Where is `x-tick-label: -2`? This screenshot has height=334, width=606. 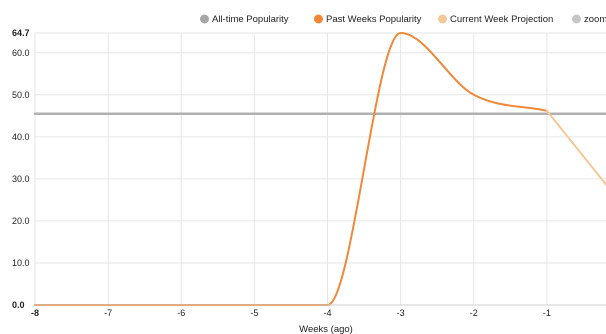 x-tick-label: -2 is located at coordinates (474, 313).